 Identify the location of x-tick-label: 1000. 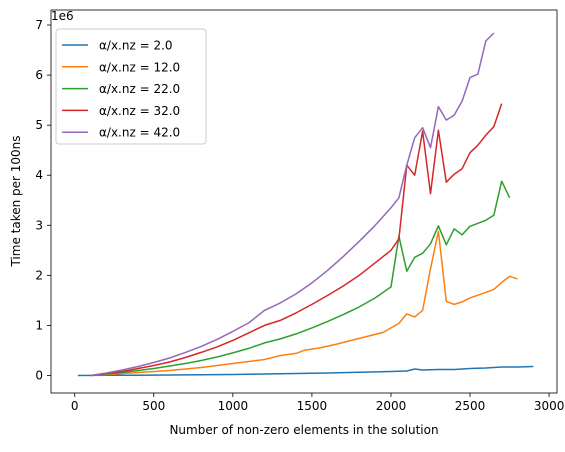
(233, 406).